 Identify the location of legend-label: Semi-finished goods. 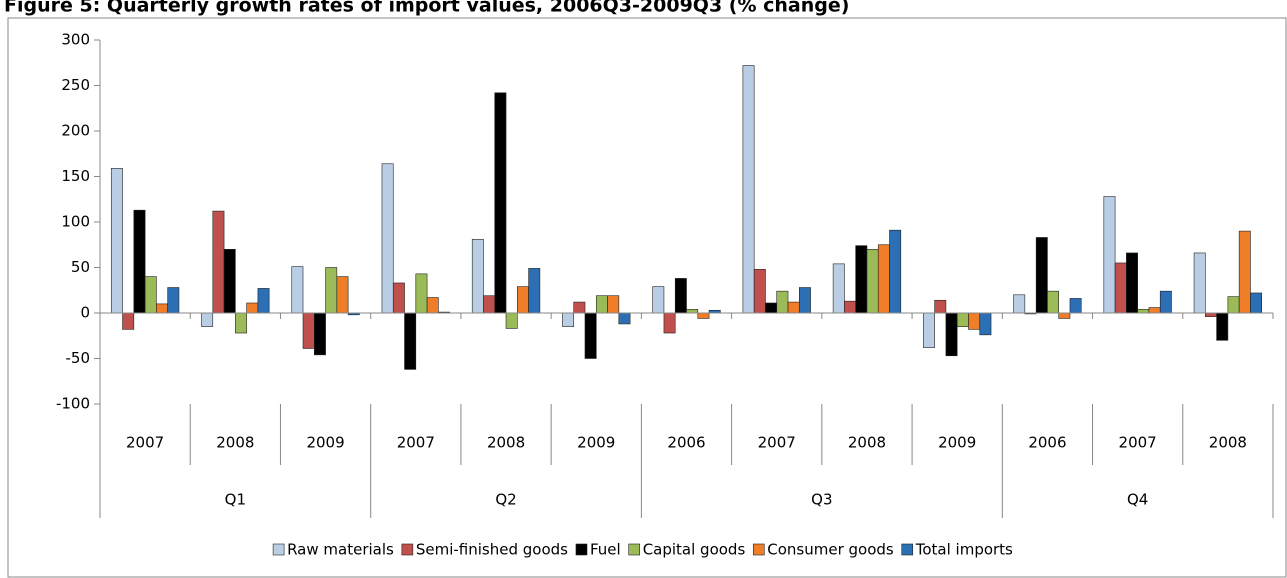
(492, 550).